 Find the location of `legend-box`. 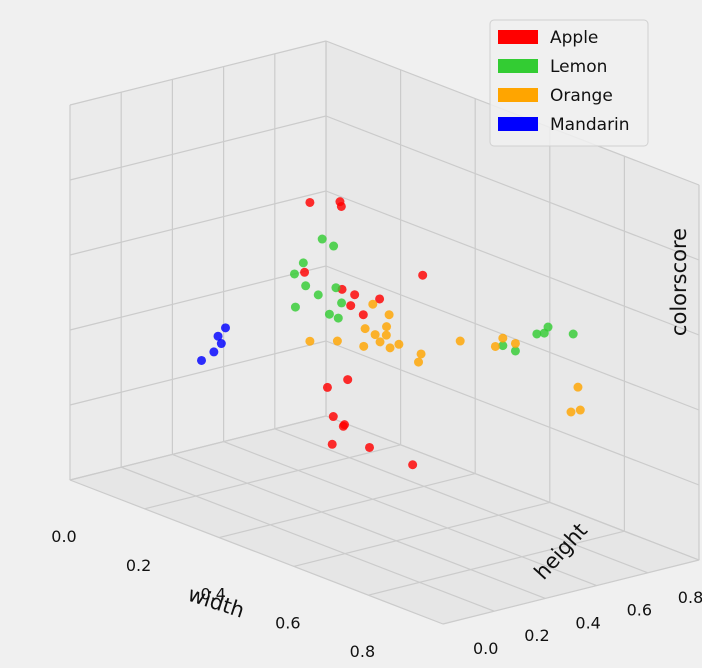

legend-box is located at coordinates (569, 83).